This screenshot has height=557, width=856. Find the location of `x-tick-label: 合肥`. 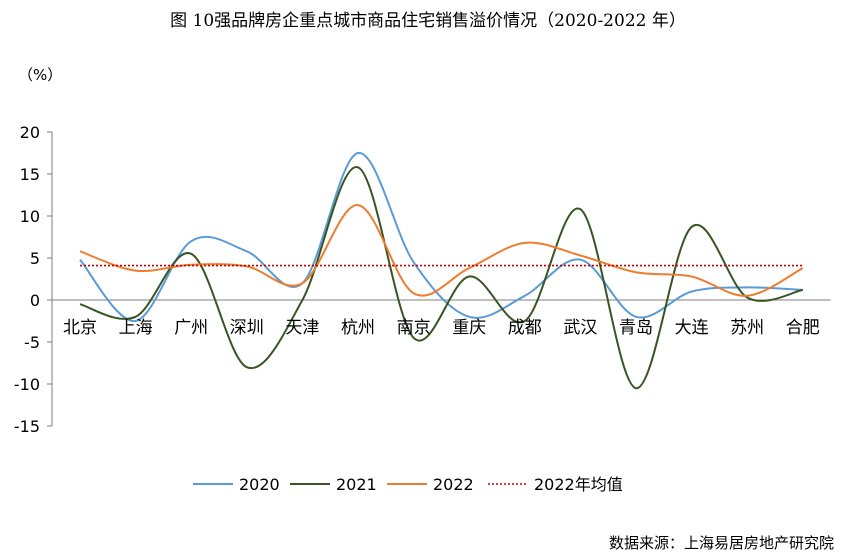

x-tick-label: 合肥 is located at coordinates (803, 328).